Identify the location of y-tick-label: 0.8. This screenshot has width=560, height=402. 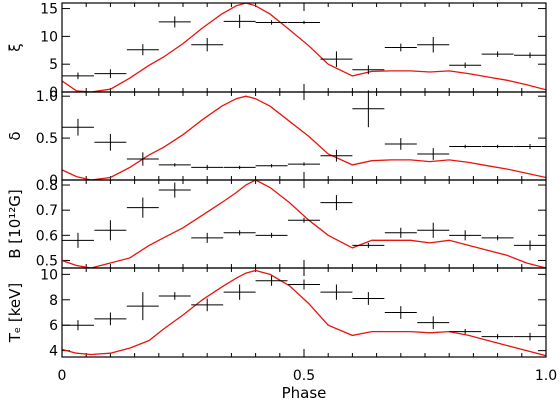
(47, 186).